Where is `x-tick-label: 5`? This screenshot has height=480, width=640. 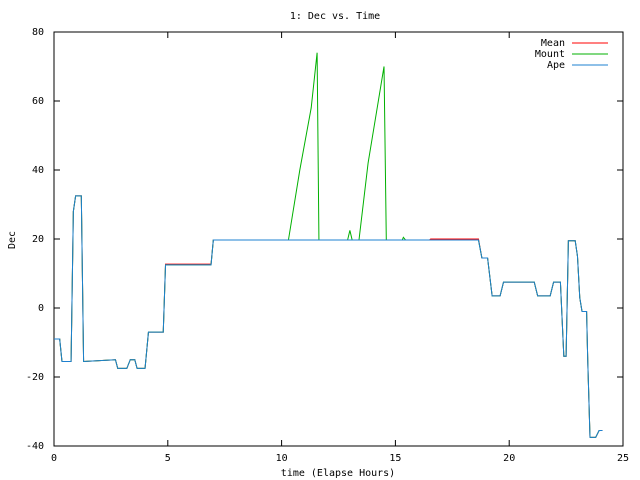 x-tick-label: 5 is located at coordinates (168, 458).